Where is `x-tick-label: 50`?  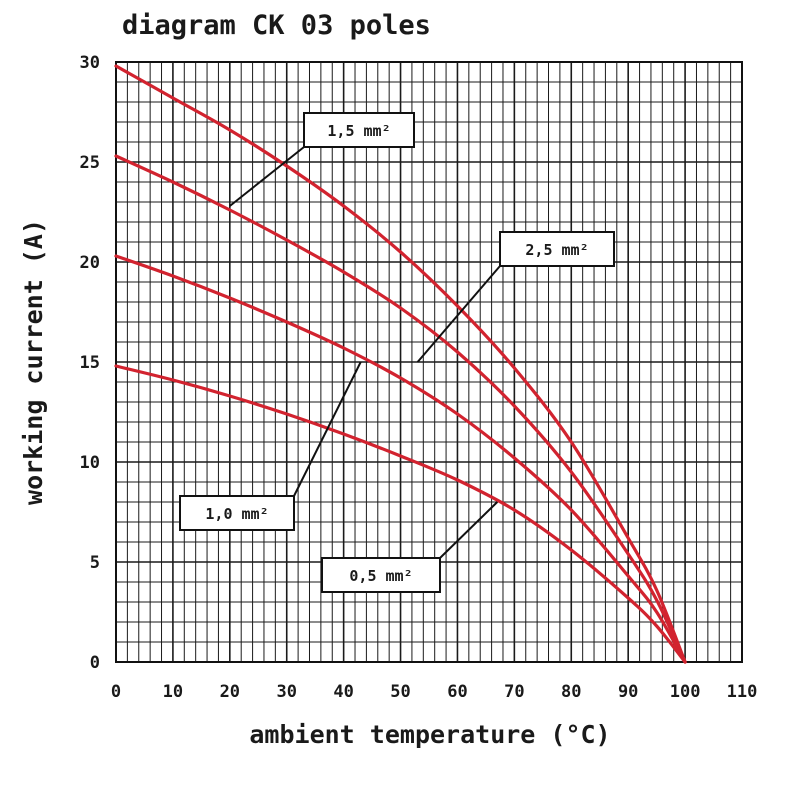
x-tick-label: 50 is located at coordinates (400, 692).